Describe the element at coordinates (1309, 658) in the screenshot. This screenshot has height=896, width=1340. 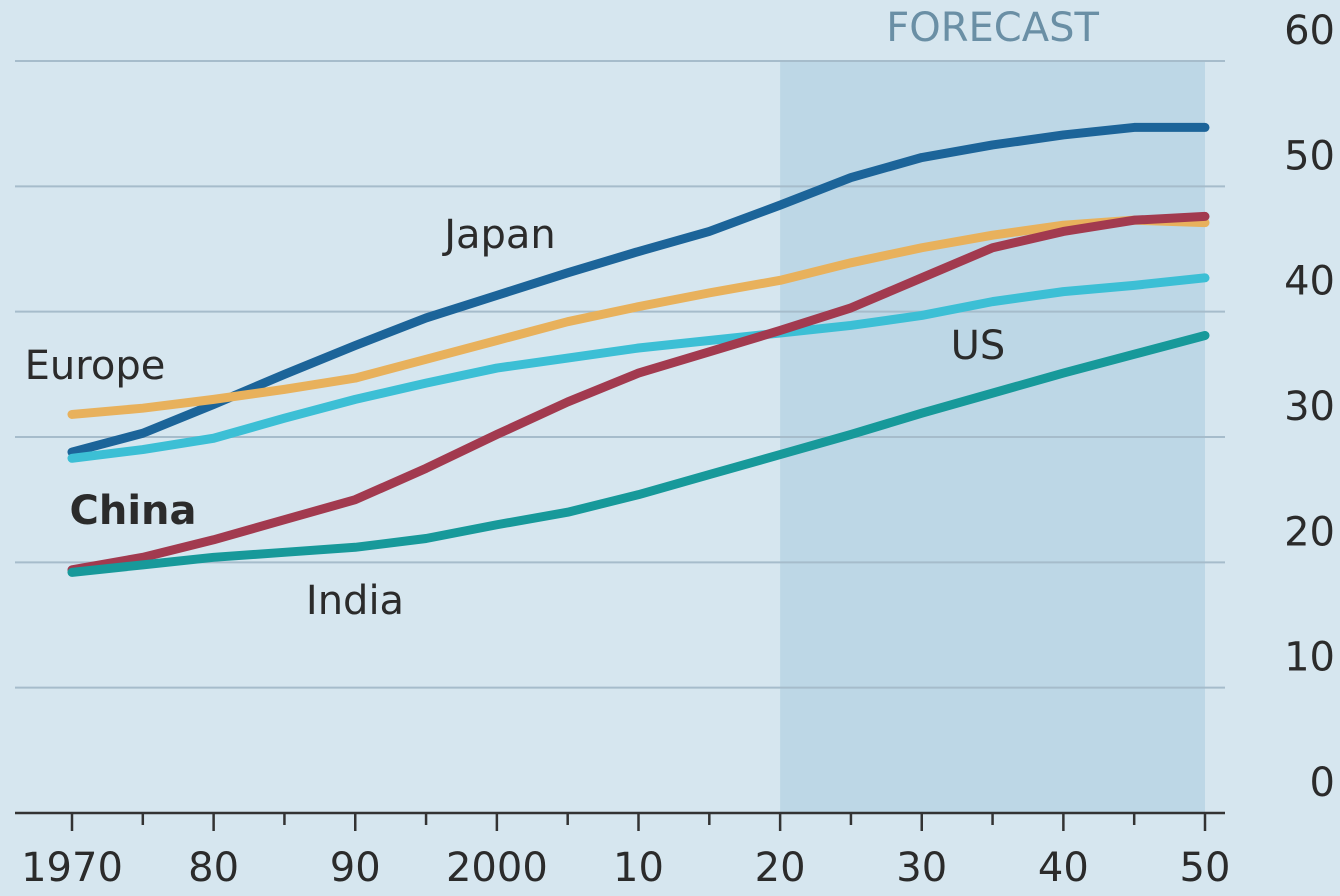
I see `y-tick-label: 10` at that location.